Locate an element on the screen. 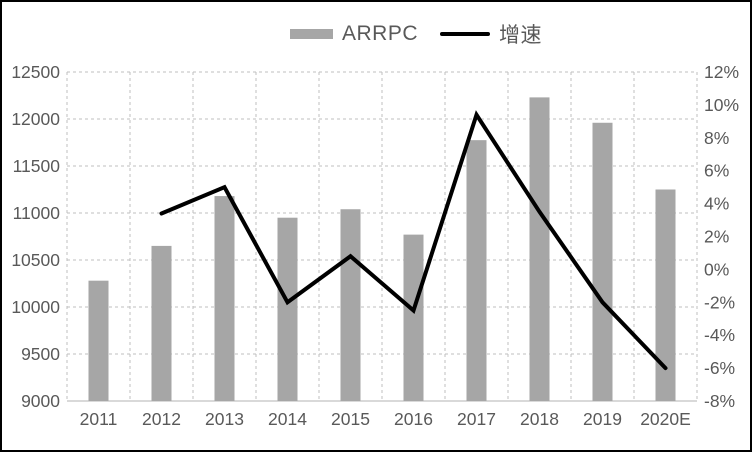 The image size is (752, 452). left-axis-tick: 10000 is located at coordinates (35, 307).